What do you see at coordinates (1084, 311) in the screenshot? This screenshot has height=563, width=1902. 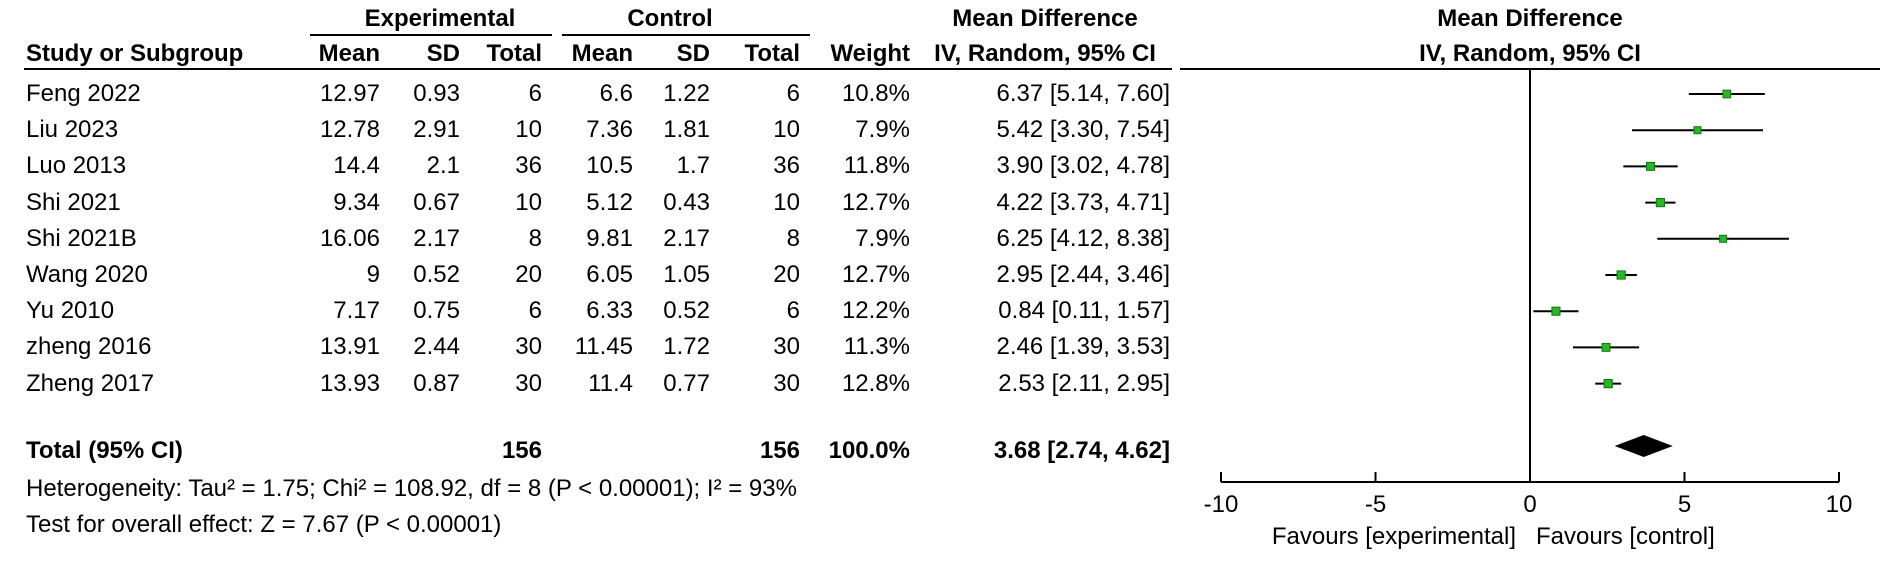 I see `md-ci: 0.84 [0.11, 1.57]` at bounding box center [1084, 311].